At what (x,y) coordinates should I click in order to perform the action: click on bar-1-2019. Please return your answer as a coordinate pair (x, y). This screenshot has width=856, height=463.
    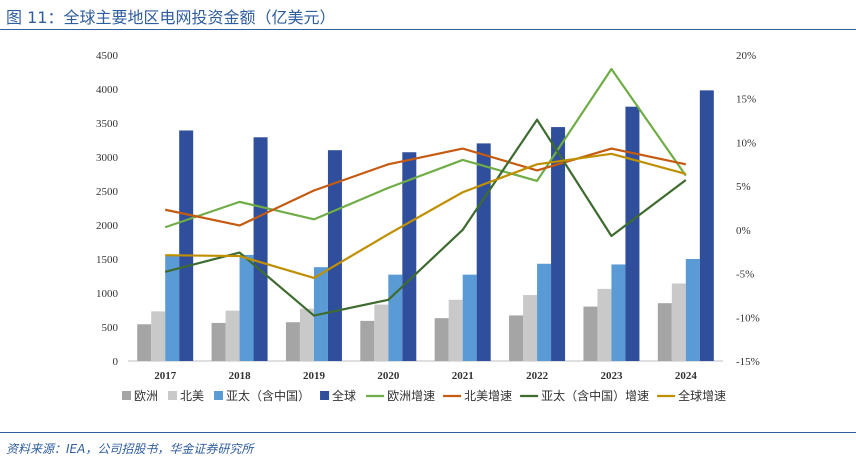
    Looking at the image, I should click on (292, 341).